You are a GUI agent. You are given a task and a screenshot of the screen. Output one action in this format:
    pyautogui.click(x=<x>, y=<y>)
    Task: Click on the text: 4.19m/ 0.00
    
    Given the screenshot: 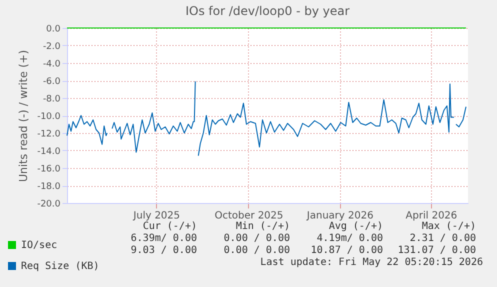 What is the action you would take?
    pyautogui.click(x=349, y=238)
    